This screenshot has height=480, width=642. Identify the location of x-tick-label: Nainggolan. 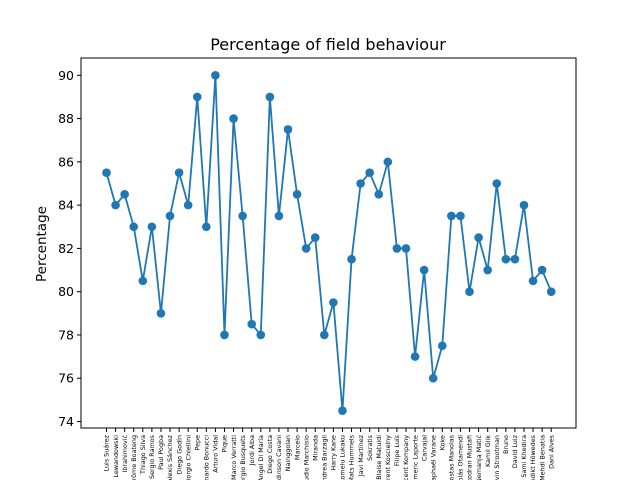
(288, 453).